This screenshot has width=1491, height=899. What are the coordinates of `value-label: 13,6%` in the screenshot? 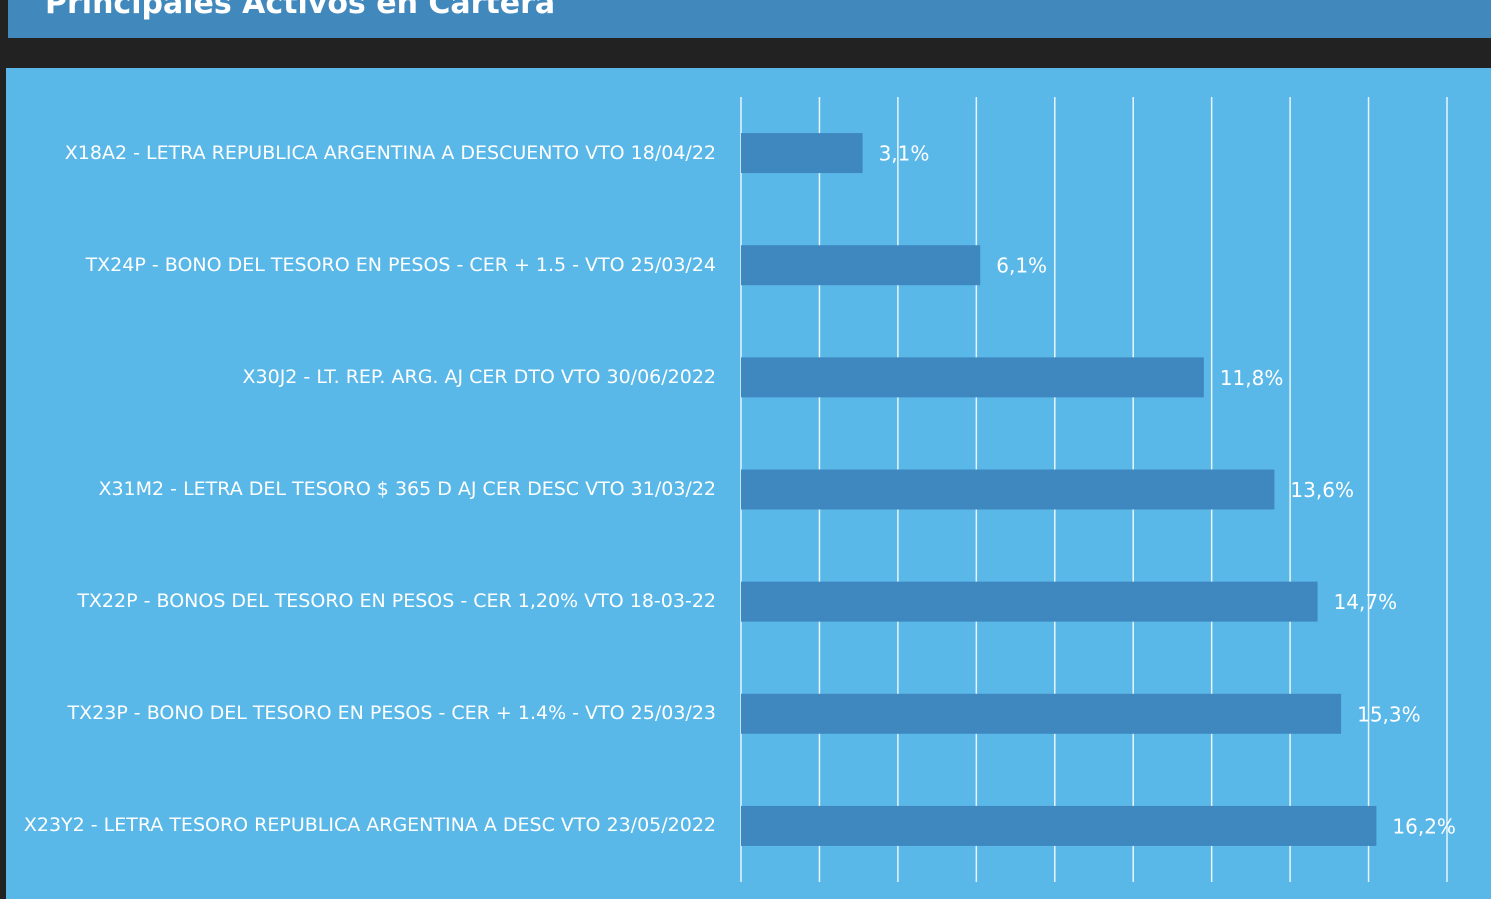 It's located at (1322, 490).